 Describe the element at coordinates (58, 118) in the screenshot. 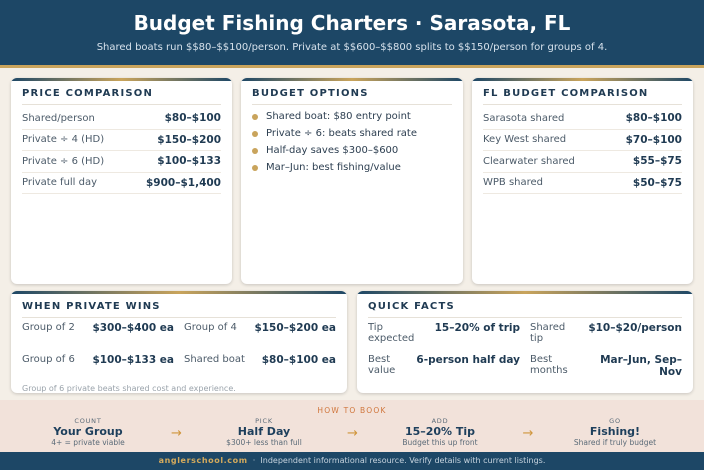

I see `label: Shared/person` at that location.